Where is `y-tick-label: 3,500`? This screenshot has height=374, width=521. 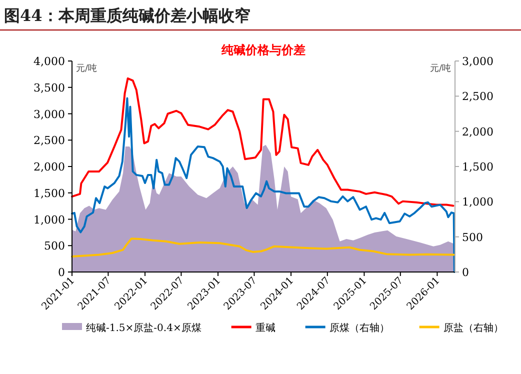 y-tick-label: 3,500 is located at coordinates (49, 87).